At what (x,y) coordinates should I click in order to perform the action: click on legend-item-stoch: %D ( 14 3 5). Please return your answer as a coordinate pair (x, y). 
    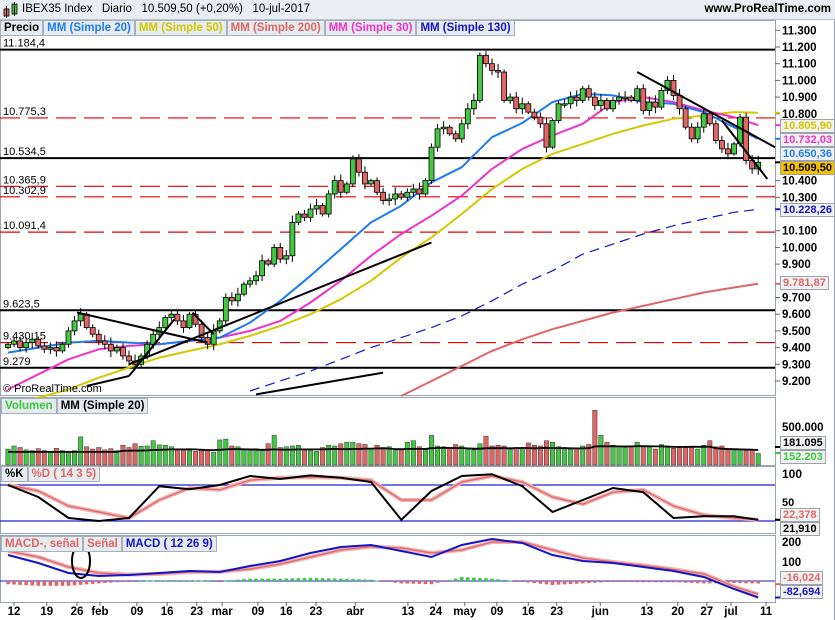
    Looking at the image, I should click on (64, 474).